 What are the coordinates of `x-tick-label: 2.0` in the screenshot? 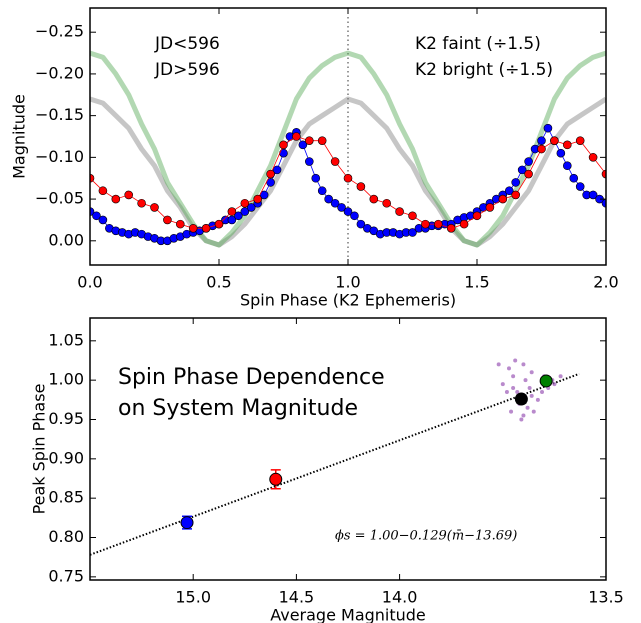 It's located at (605, 282).